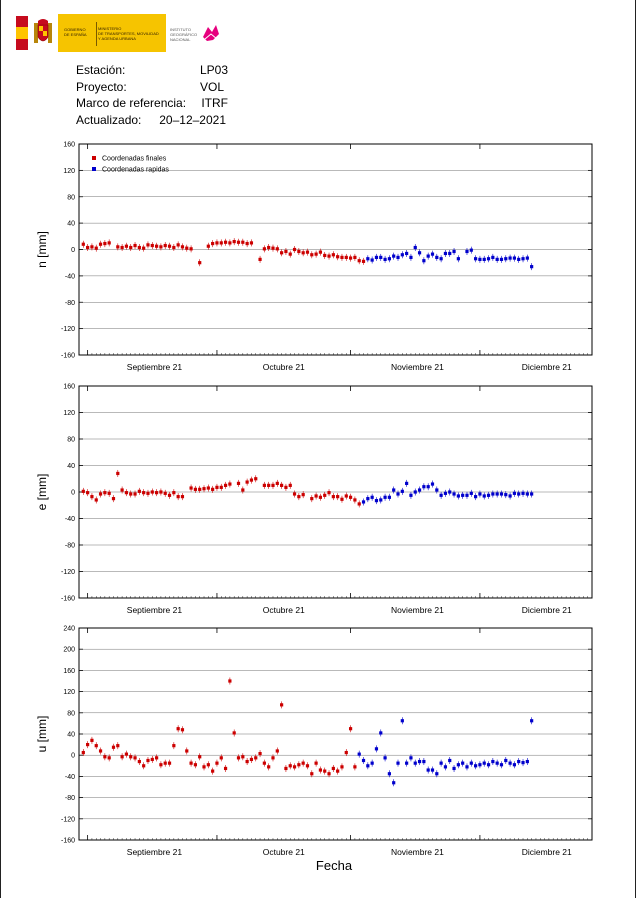  I want to click on station-value: LP03, so click(213, 70).